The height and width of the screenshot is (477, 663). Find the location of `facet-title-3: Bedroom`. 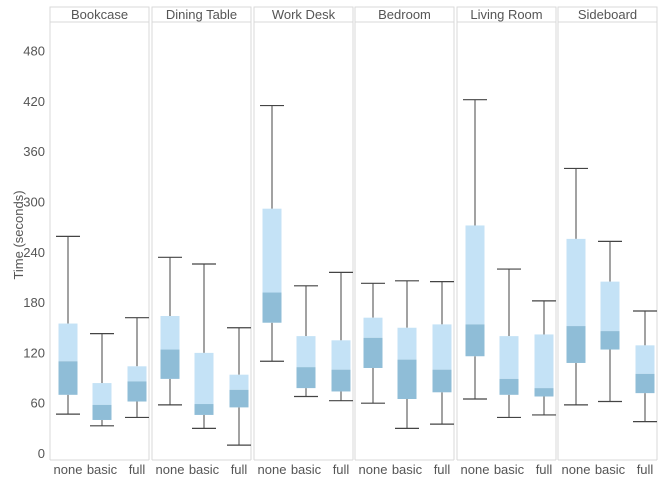

facet-title-3: Bedroom is located at coordinates (404, 14).